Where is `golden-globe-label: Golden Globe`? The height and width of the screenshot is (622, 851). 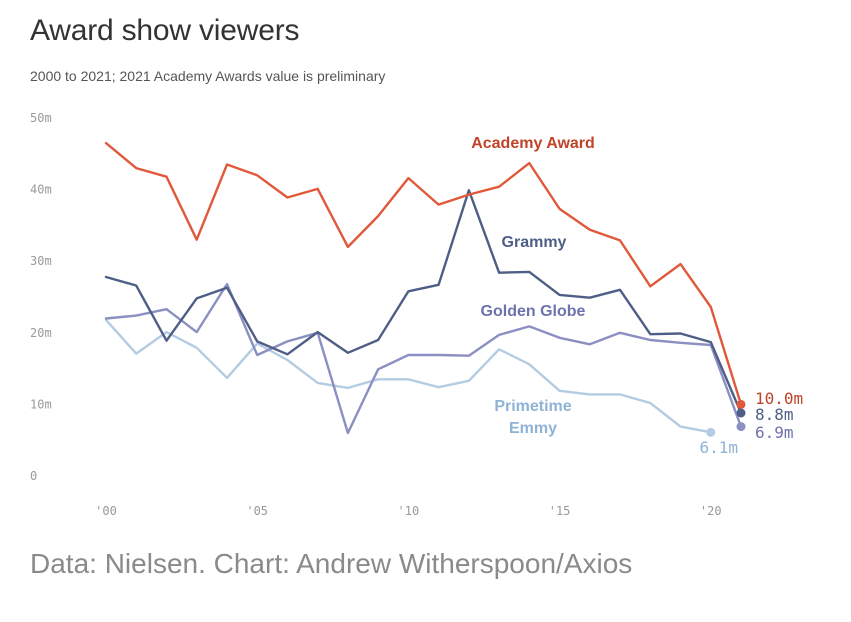 golden-globe-label: Golden Globe is located at coordinates (533, 311).